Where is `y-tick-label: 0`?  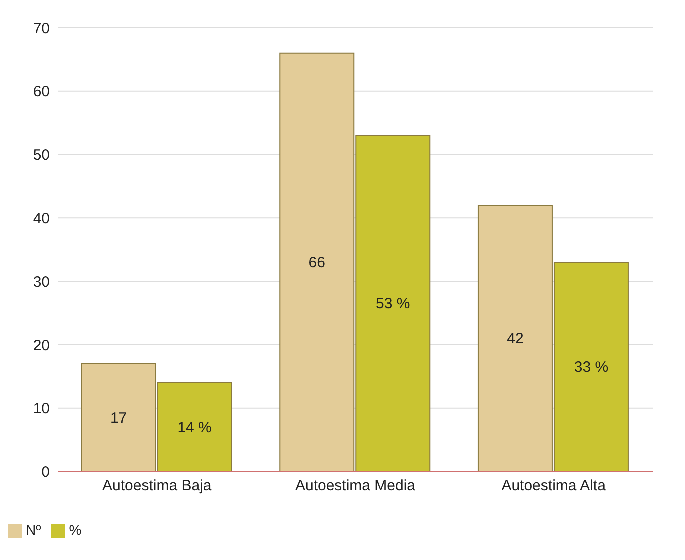 y-tick-label: 0 is located at coordinates (46, 473).